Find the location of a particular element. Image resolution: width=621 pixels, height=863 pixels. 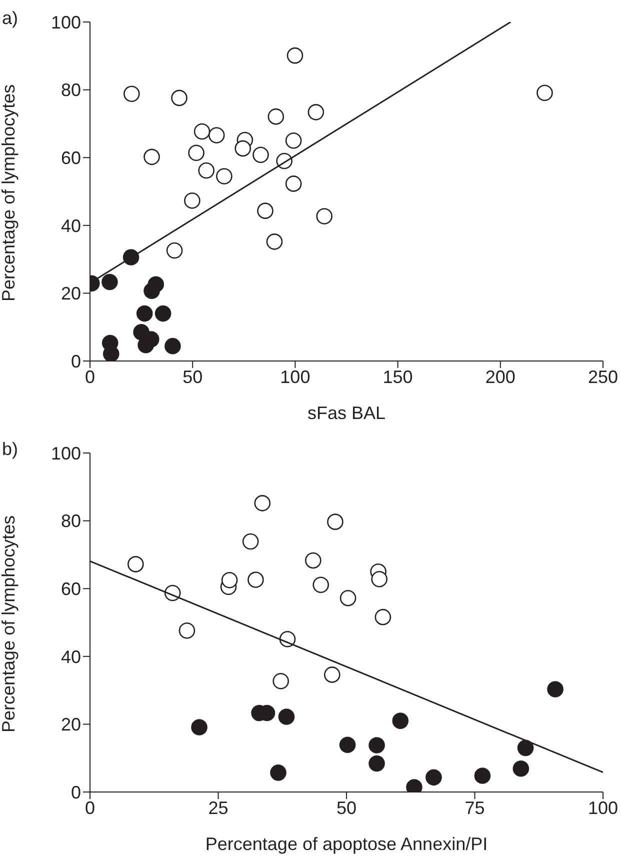

x-axis-title: sFas BAL is located at coordinates (346, 413).